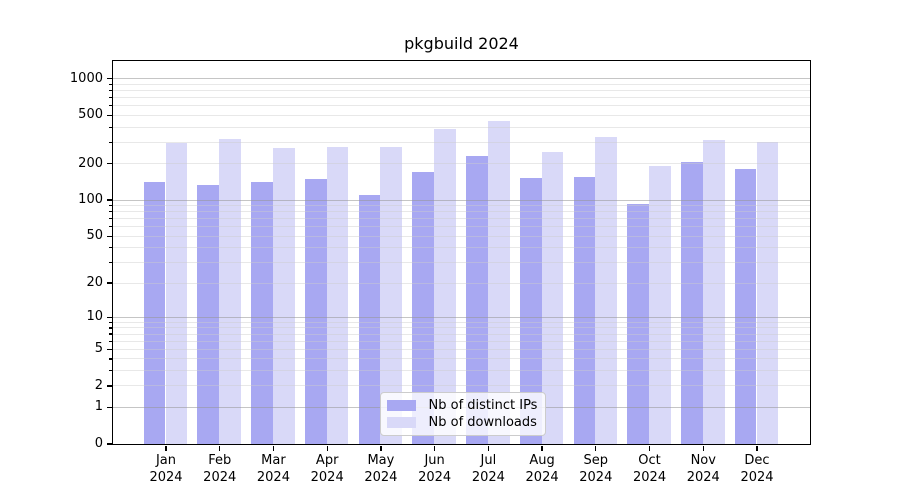 This screenshot has width=900, height=500. I want to click on bar-distinct-ips-mar, so click(262, 312).